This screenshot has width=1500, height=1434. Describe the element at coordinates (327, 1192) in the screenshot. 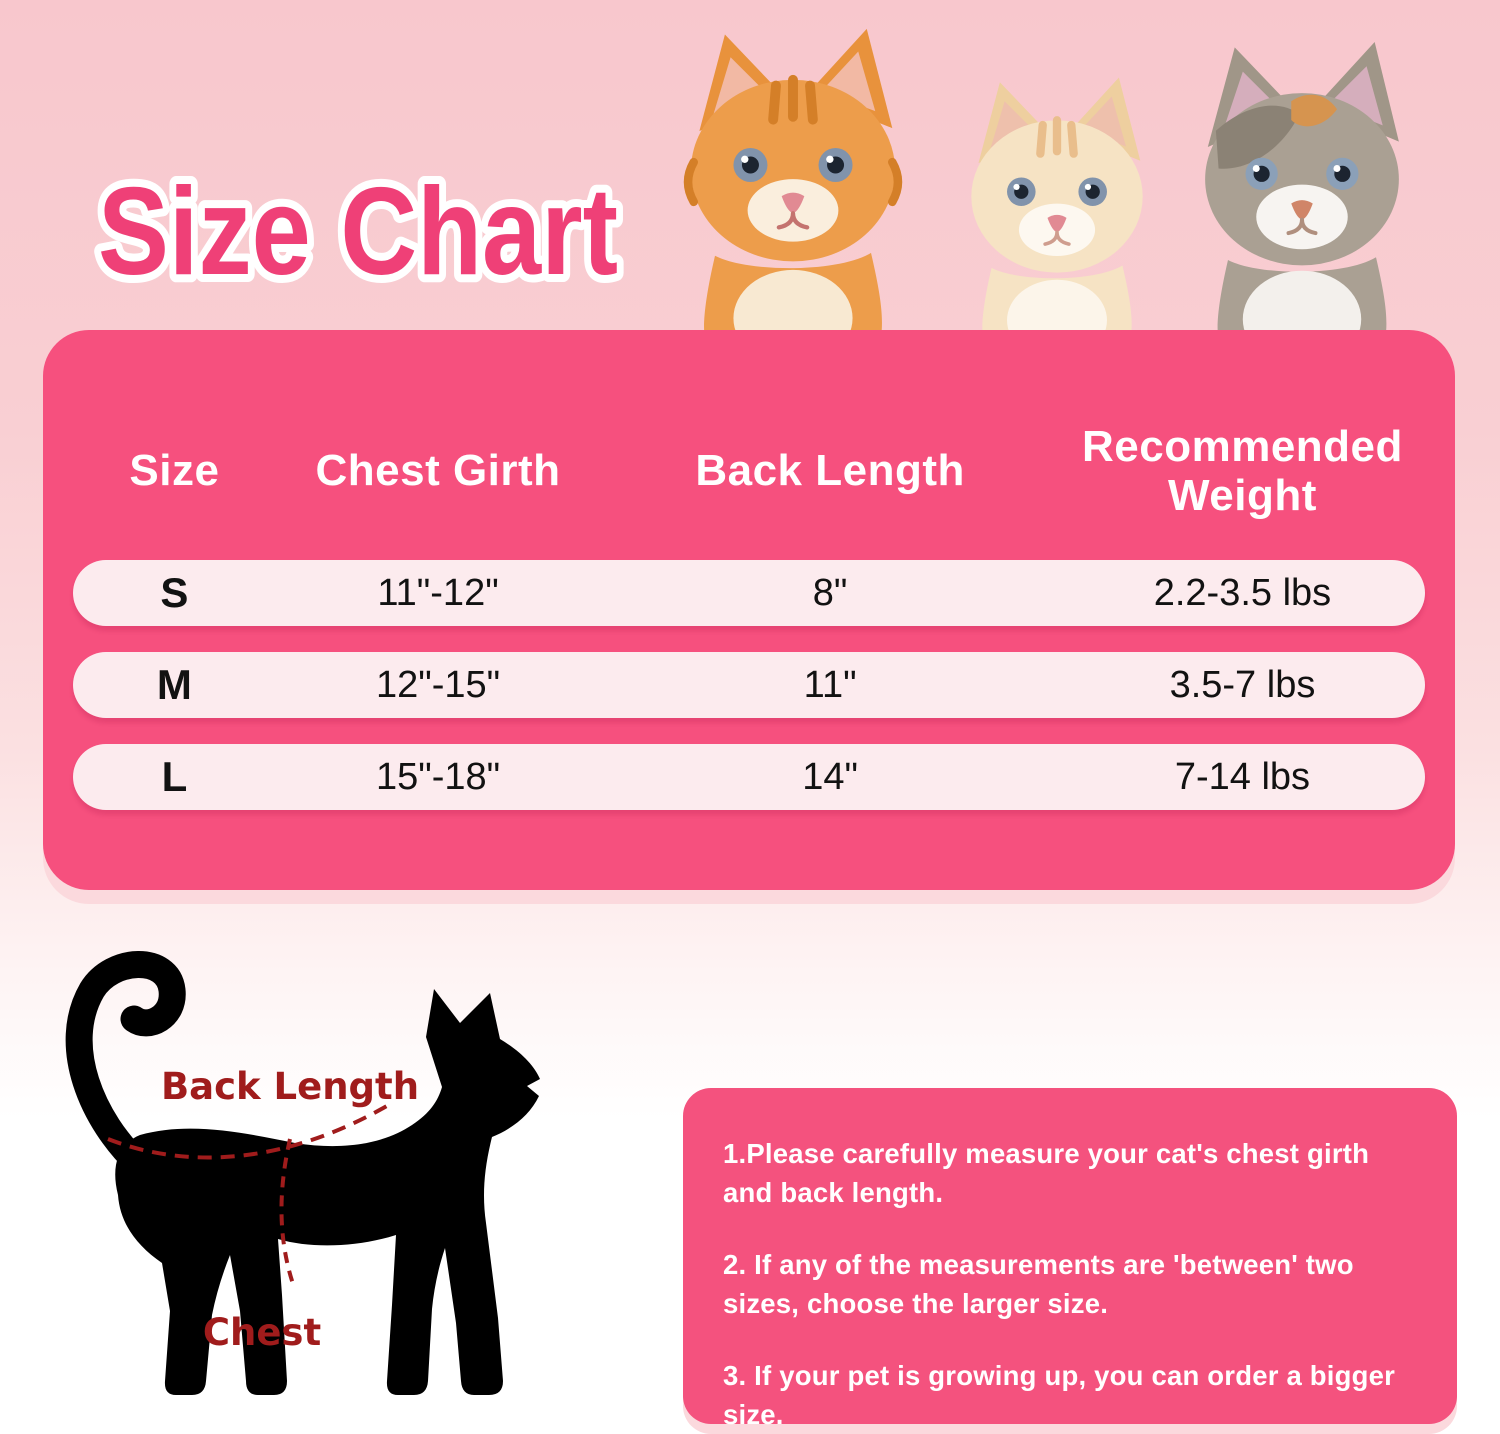

I see `cat-silhouette` at that location.